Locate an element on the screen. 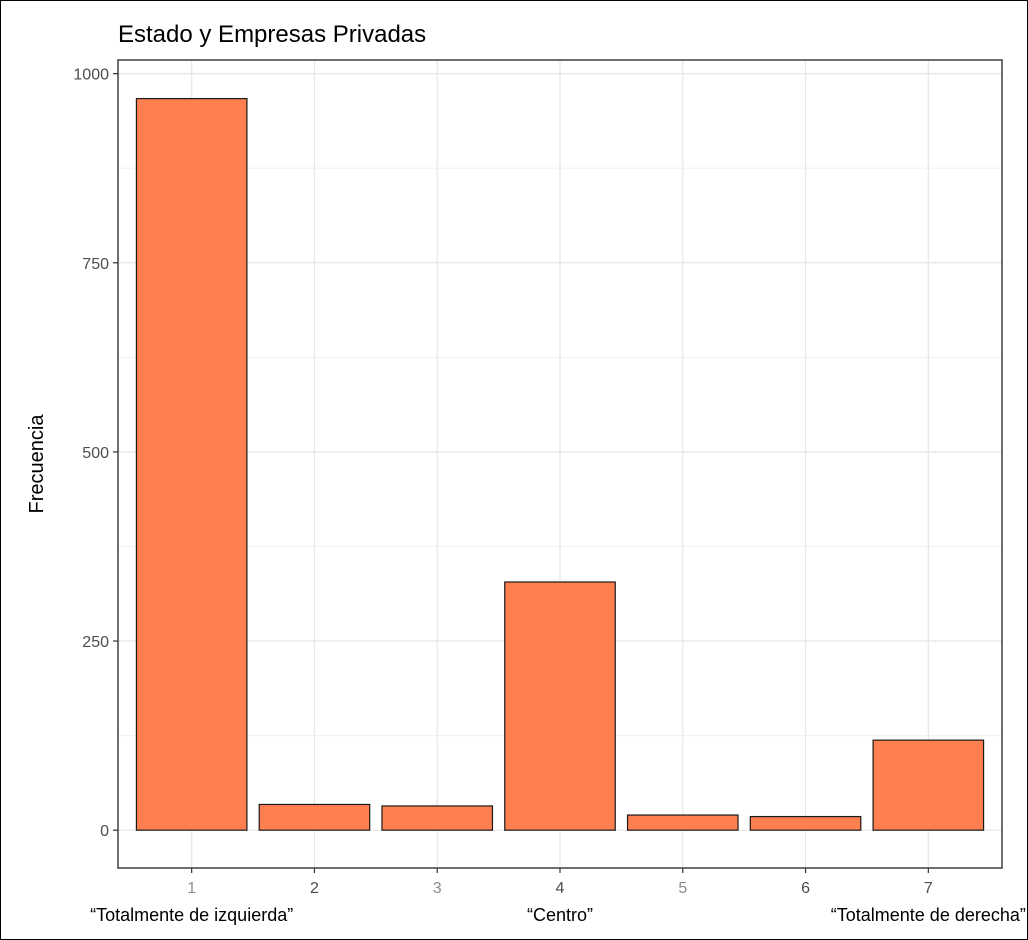  x-tick-label: 3 is located at coordinates (437, 888).